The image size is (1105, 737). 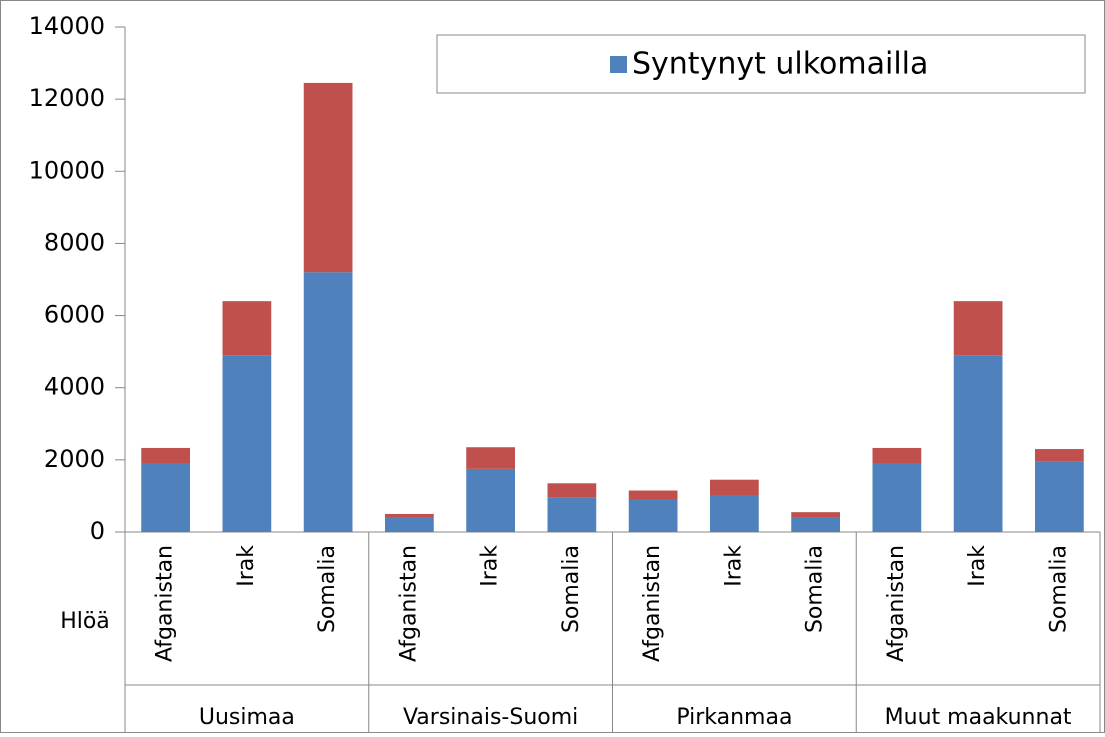 I want to click on group-label: Varsinais-Suomi, so click(x=490, y=717).